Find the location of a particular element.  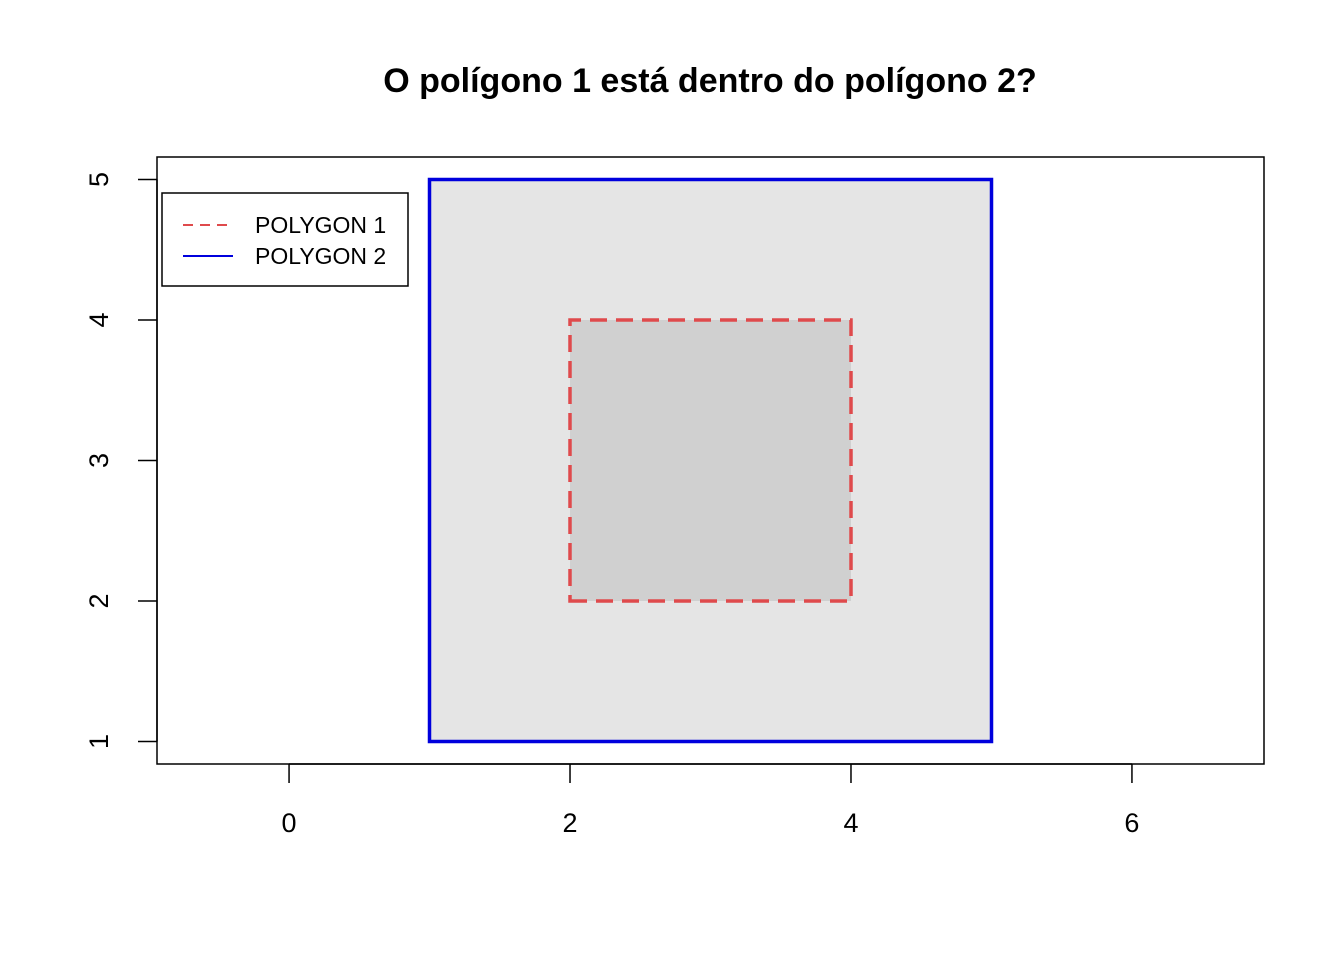

y-tick-label: 4 is located at coordinates (99, 319).